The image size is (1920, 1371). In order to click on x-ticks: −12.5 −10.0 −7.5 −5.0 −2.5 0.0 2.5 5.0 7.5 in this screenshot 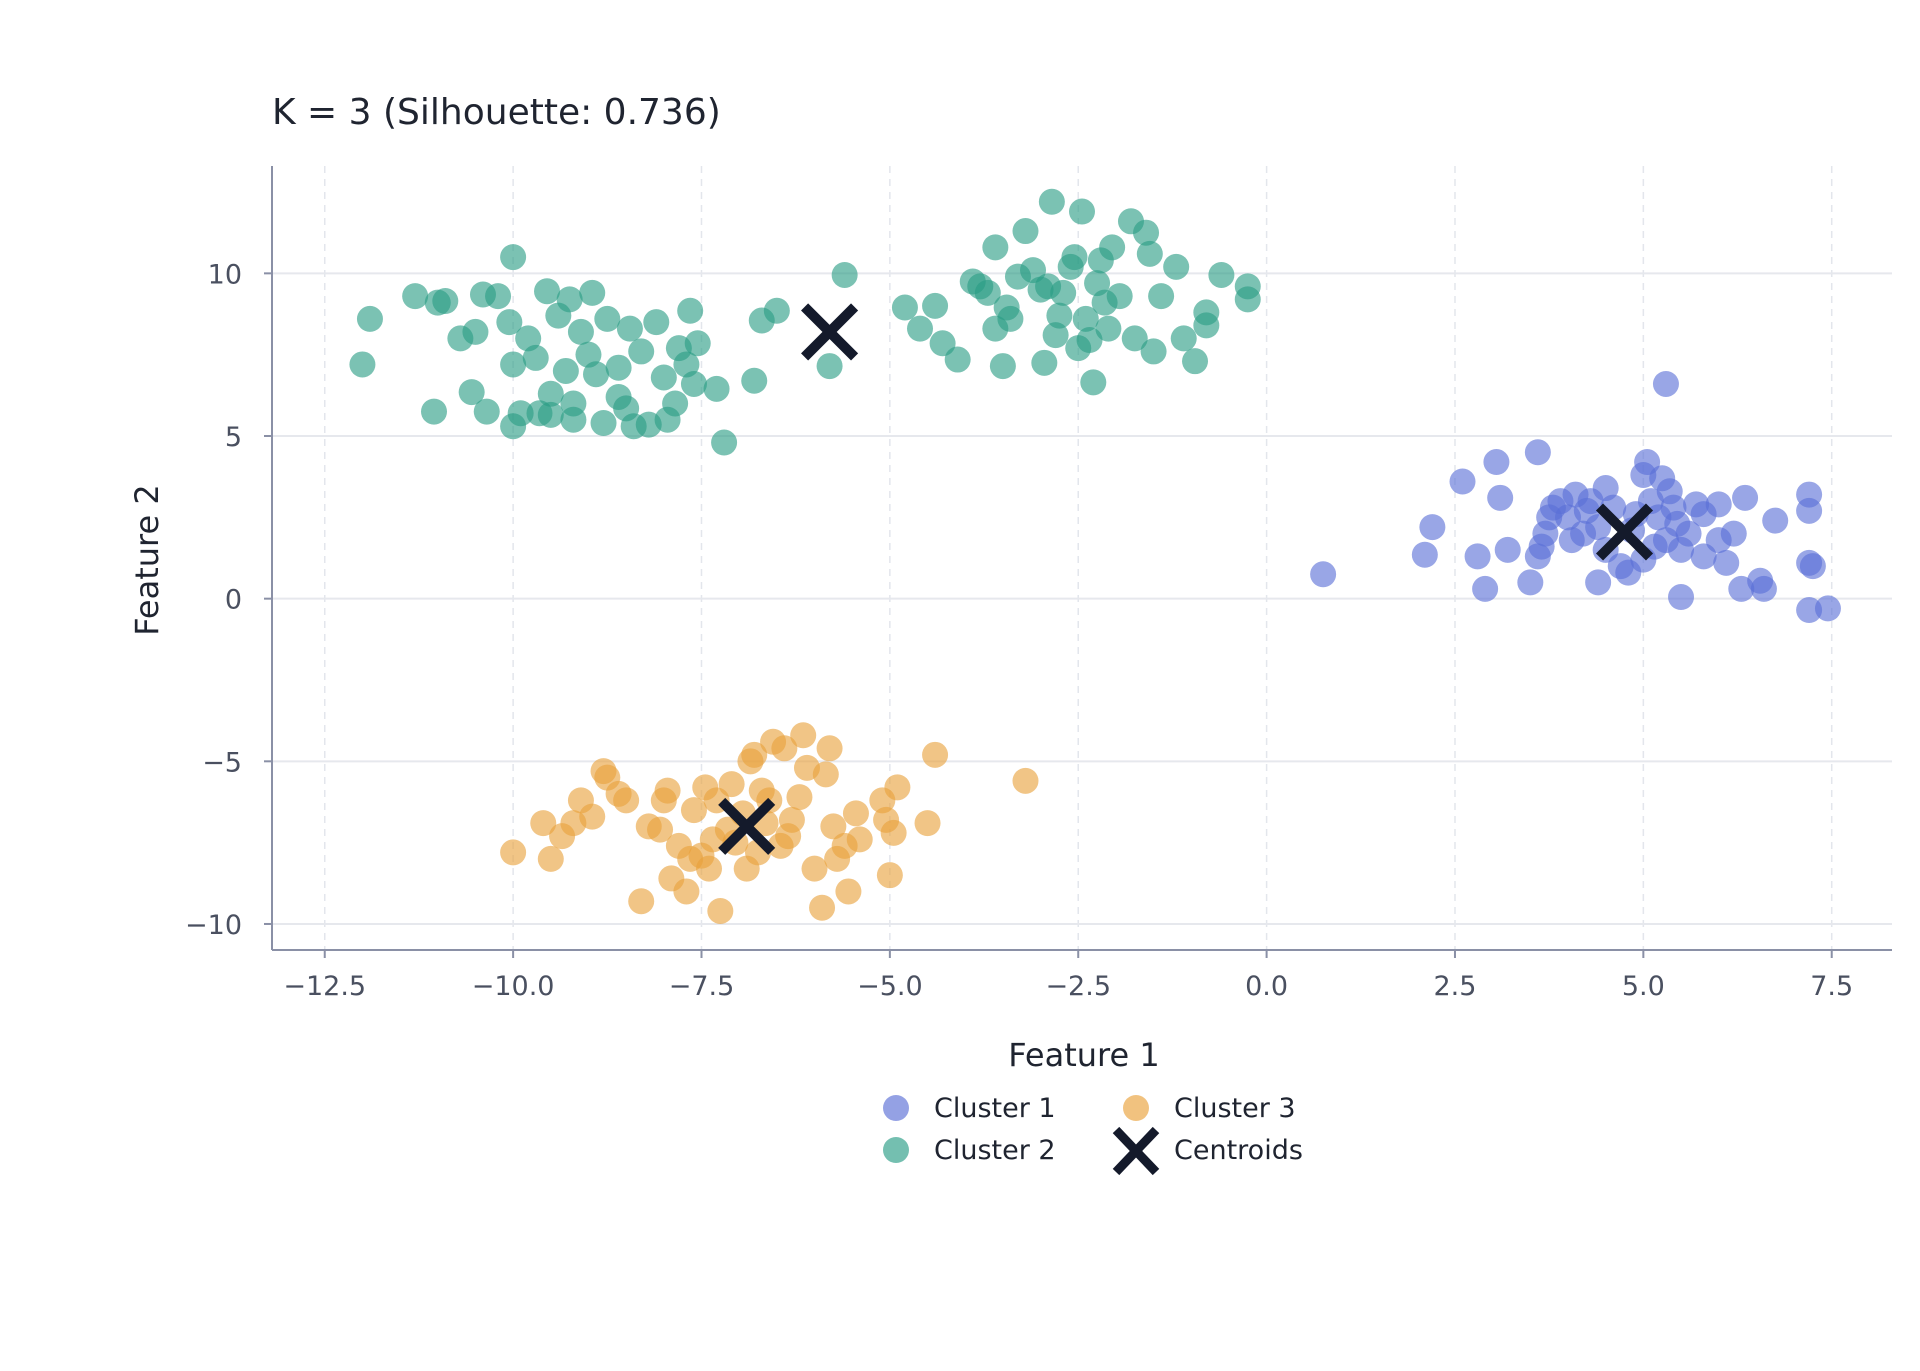, I will do `click(1068, 976)`.